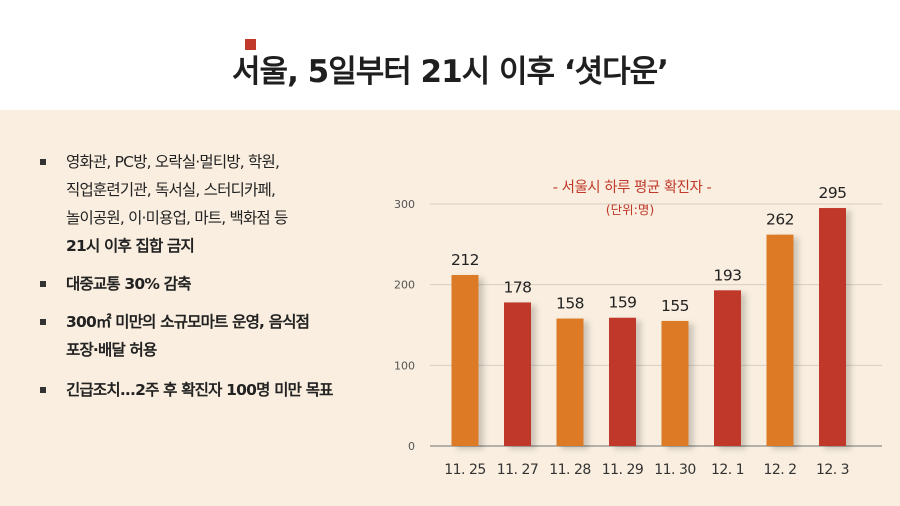  Describe the element at coordinates (632, 187) in the screenshot. I see `chart-title: - 서울시 하루 평균 확진자 -` at that location.